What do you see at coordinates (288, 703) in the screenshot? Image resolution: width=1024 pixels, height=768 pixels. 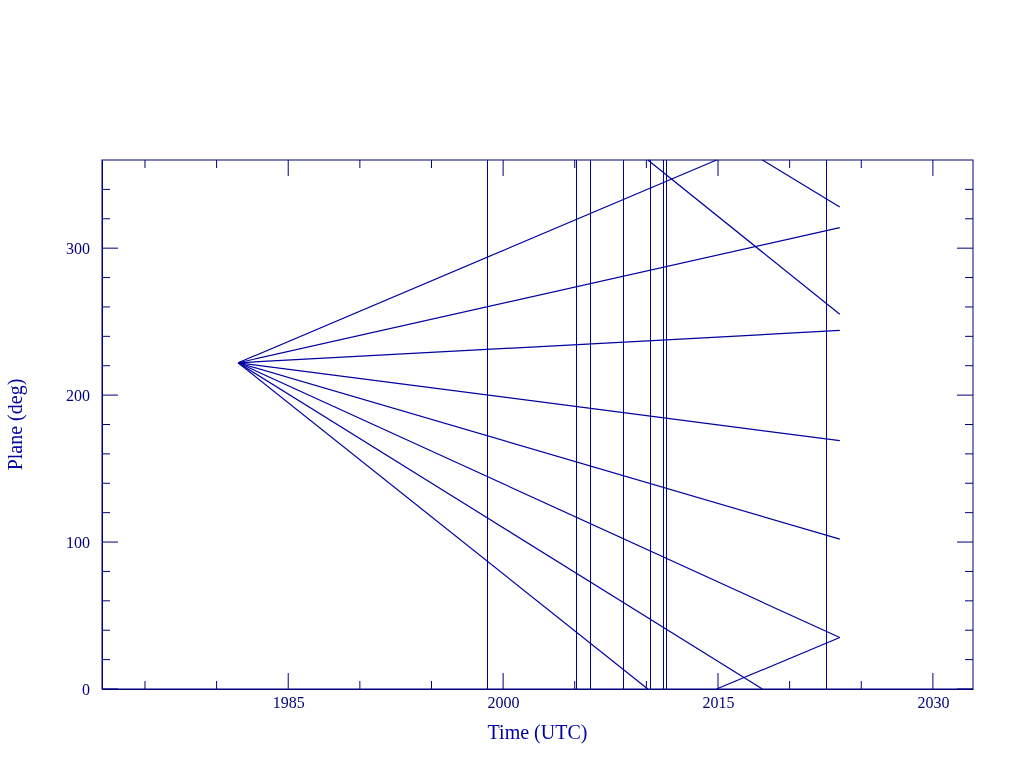 I see `x-tick-label: 1985` at bounding box center [288, 703].